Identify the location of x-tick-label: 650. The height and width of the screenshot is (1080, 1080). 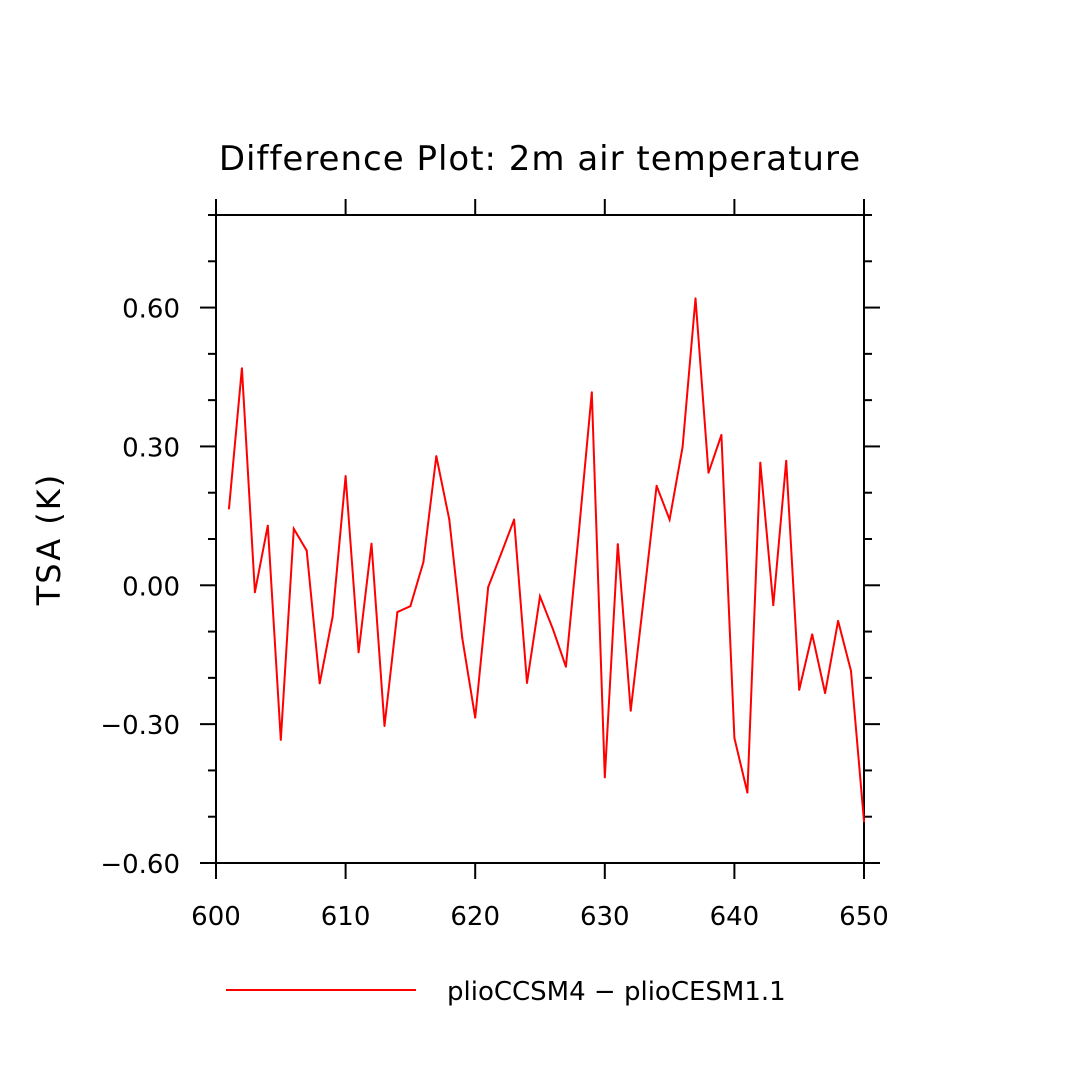
(864, 917).